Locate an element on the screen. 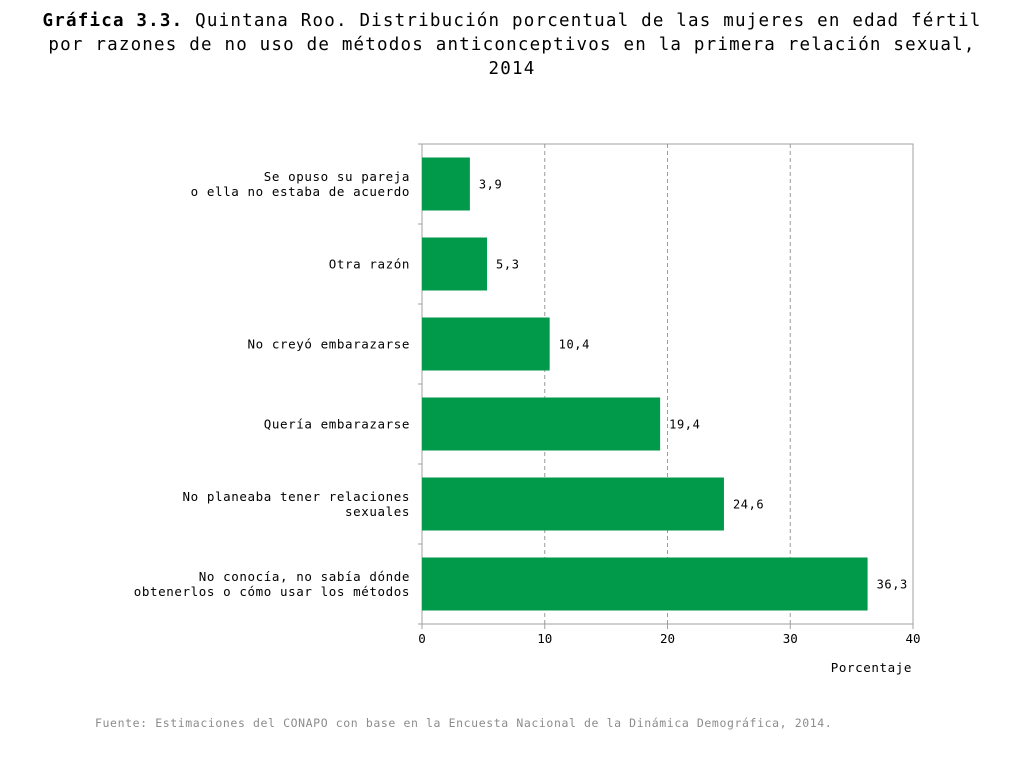 The height and width of the screenshot is (768, 1024). value-label-6: 36,3 is located at coordinates (892, 585).